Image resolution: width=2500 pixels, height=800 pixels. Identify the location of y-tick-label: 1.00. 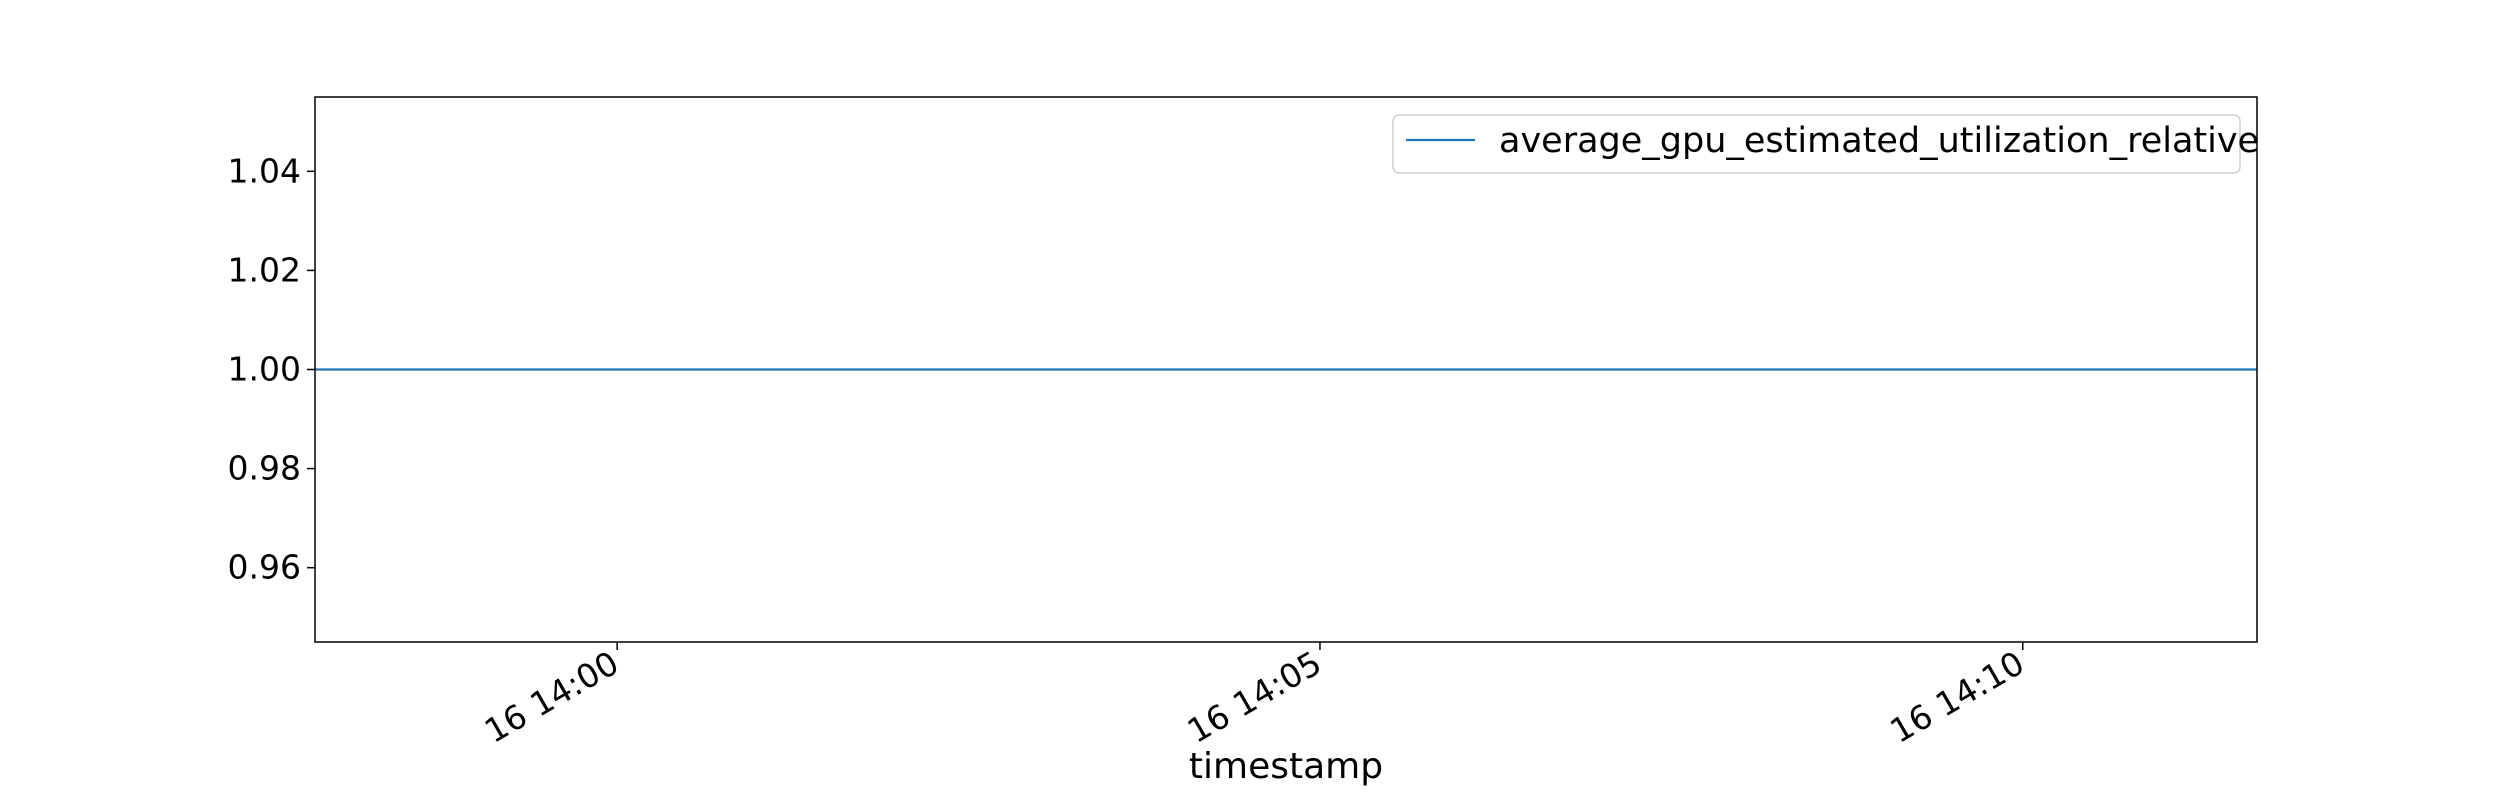
(264, 369).